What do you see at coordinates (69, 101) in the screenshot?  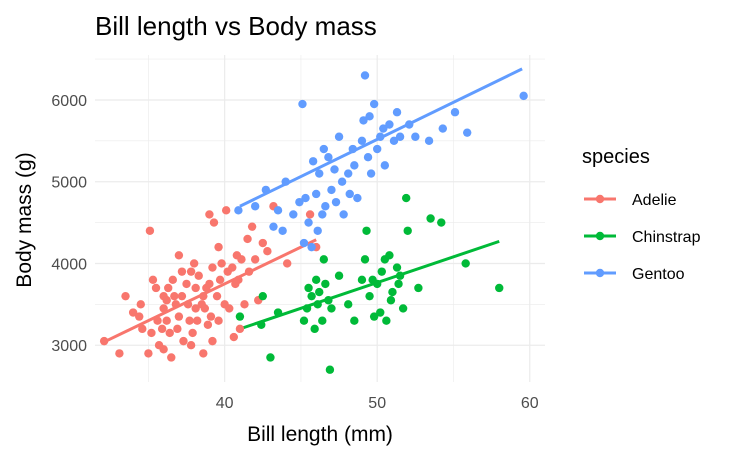 I see `y-tick-label: 6000` at bounding box center [69, 101].